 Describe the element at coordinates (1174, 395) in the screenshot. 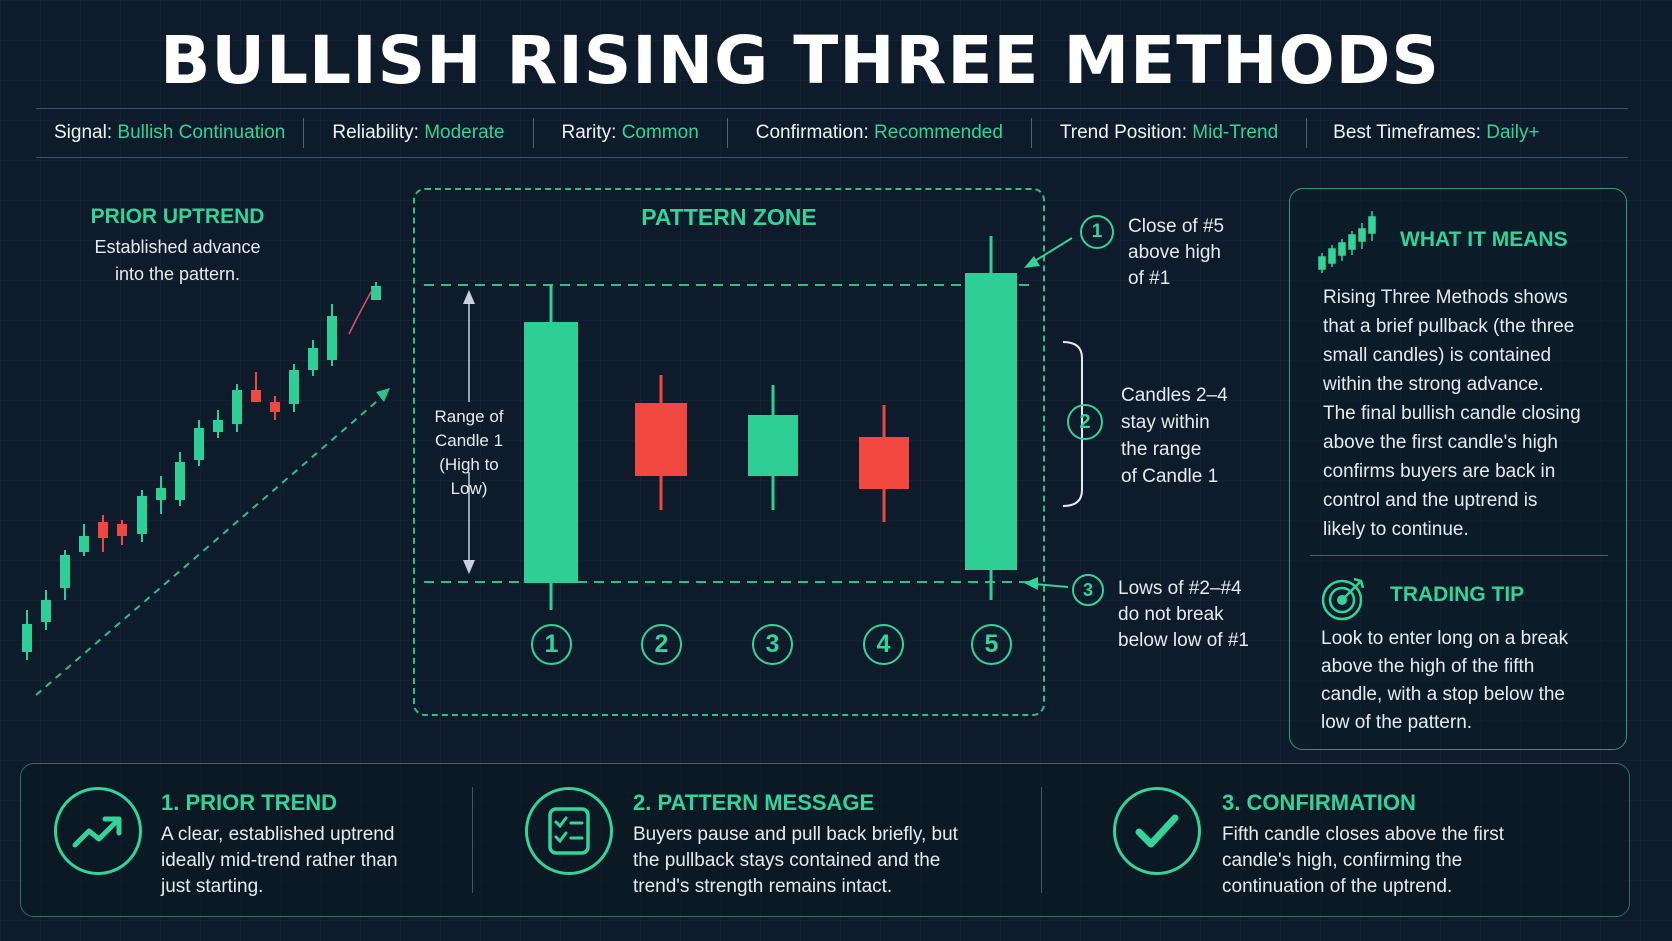

I see `annotation-line: Candles 2–4` at that location.